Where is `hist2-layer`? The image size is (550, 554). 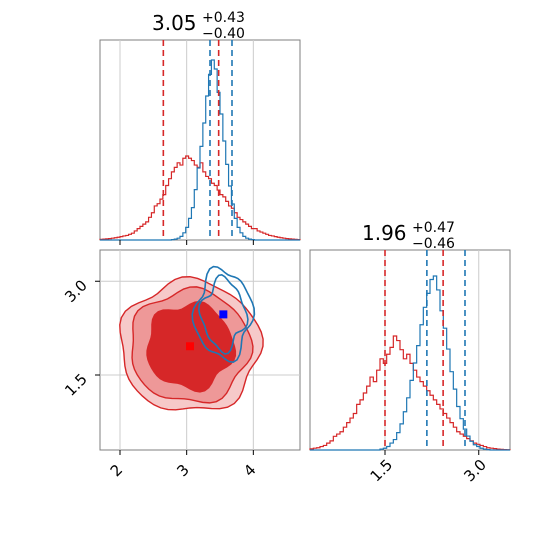 hist2-layer is located at coordinates (410, 350).